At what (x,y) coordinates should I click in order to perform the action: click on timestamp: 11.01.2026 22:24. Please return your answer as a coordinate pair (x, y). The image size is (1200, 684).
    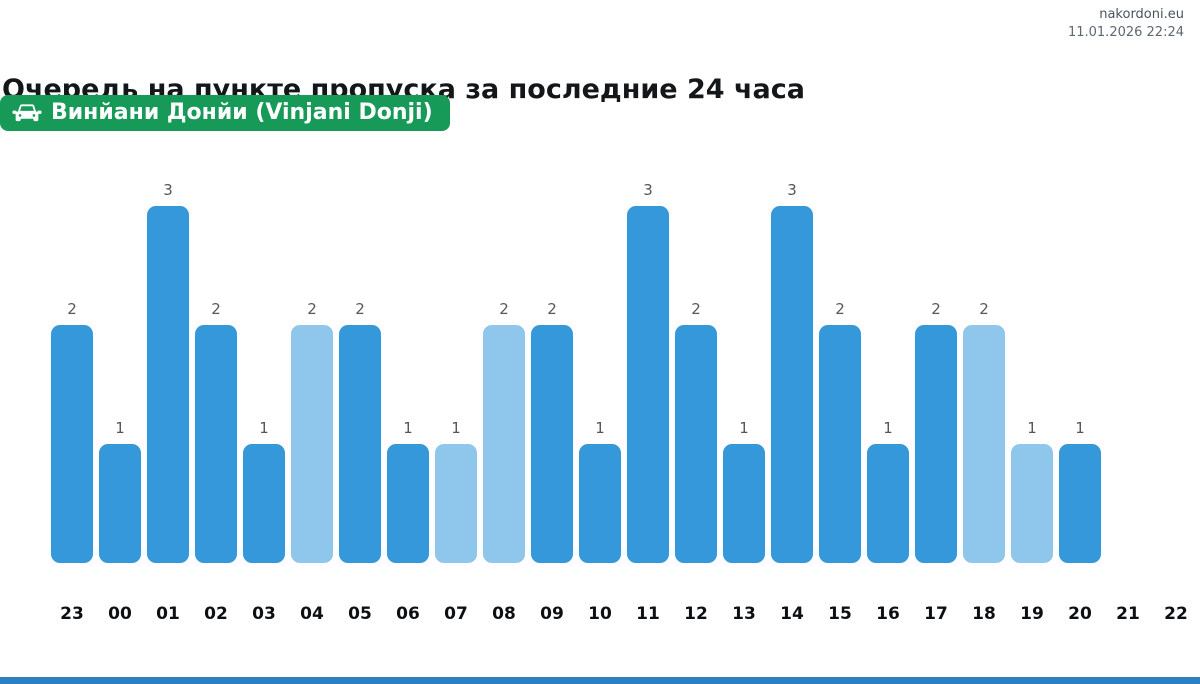
    Looking at the image, I should click on (1125, 33).